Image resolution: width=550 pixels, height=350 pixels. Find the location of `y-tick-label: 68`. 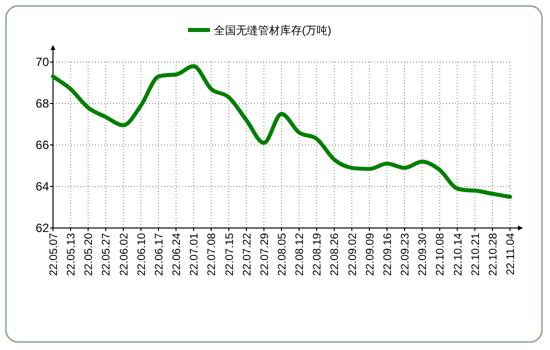

y-tick-label: 68 is located at coordinates (43, 103).